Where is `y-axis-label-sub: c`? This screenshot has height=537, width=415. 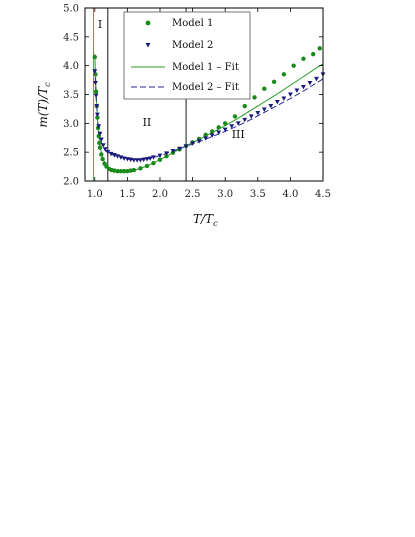 y-axis-label-sub: c is located at coordinates (47, 84).